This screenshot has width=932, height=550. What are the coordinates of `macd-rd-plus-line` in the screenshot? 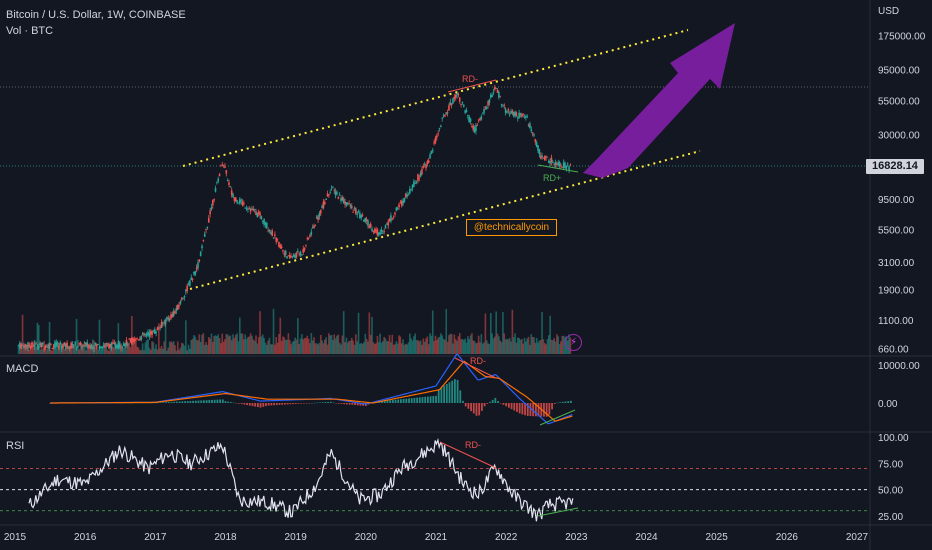 It's located at (557, 417).